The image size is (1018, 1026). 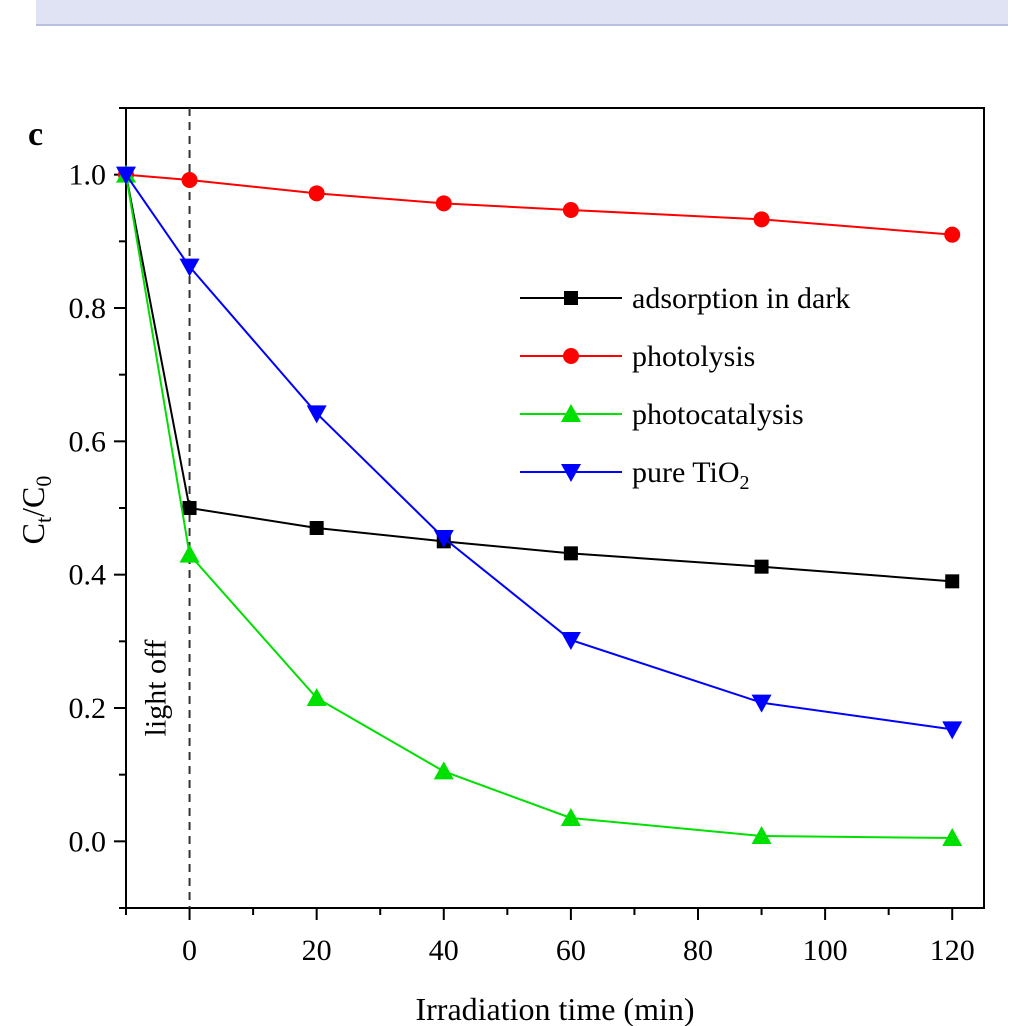 I want to click on legend-label-text: photolysis, so click(x=693, y=356).